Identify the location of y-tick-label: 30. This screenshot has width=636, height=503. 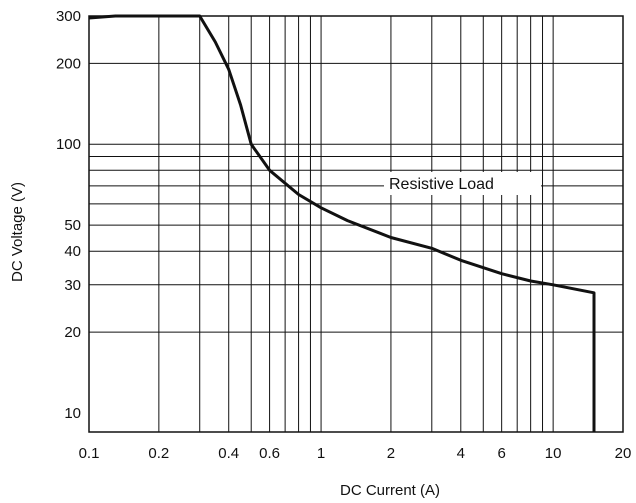
(72, 285).